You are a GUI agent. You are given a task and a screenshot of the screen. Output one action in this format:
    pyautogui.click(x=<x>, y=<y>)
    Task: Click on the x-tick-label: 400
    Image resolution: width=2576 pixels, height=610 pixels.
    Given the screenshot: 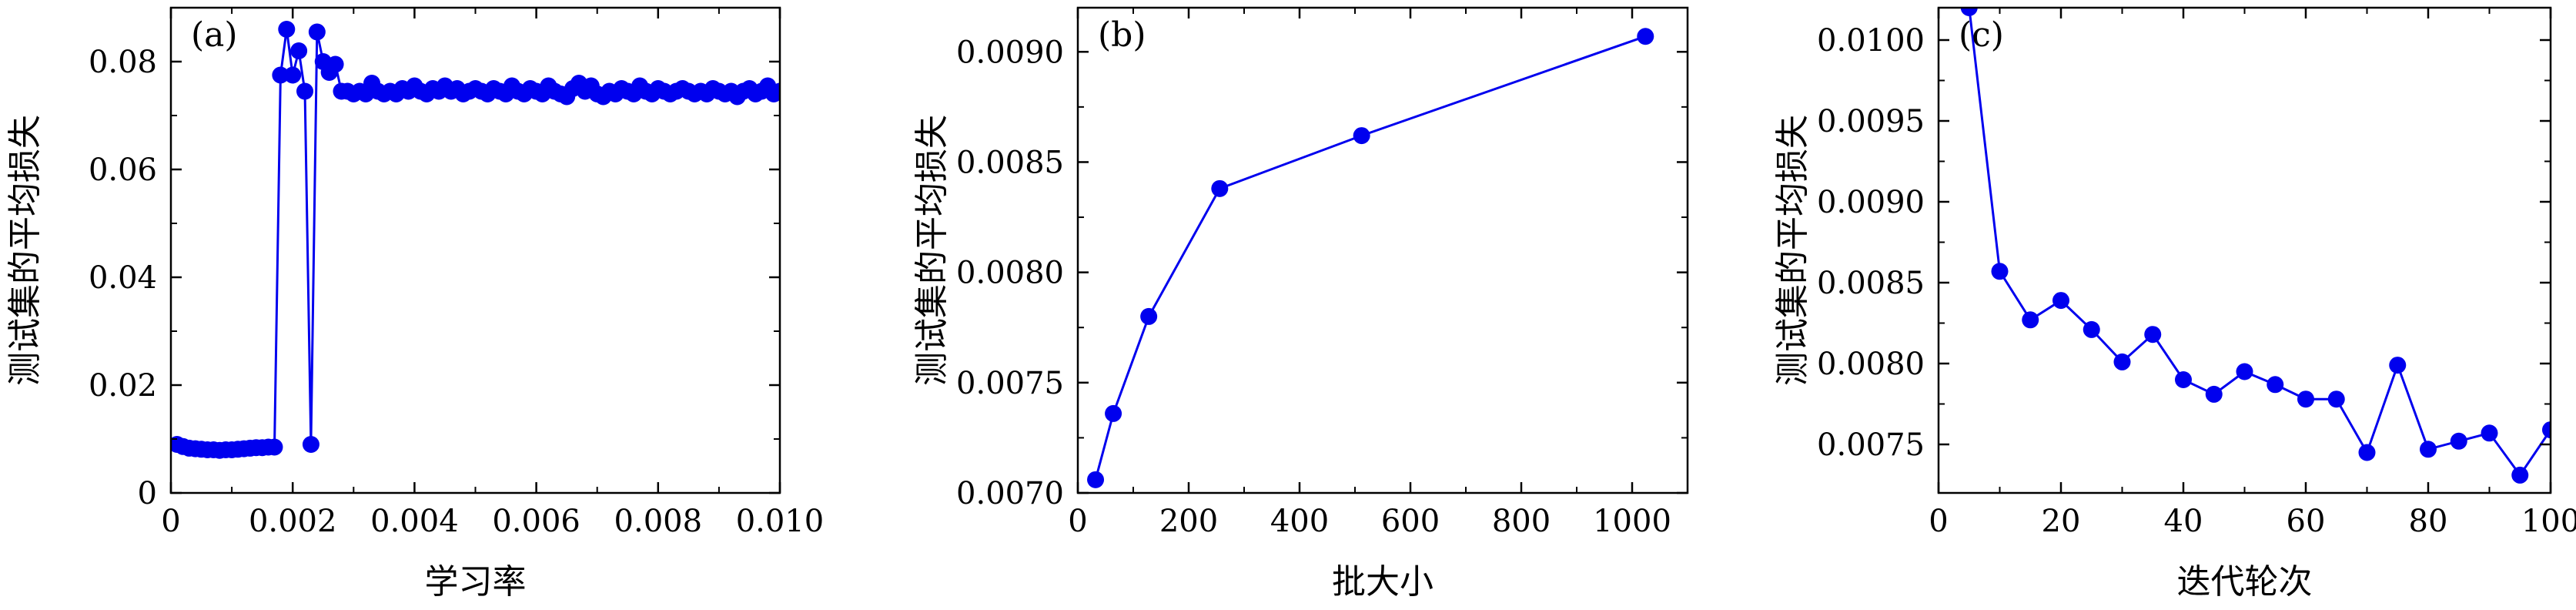 What is the action you would take?
    pyautogui.click(x=1300, y=521)
    